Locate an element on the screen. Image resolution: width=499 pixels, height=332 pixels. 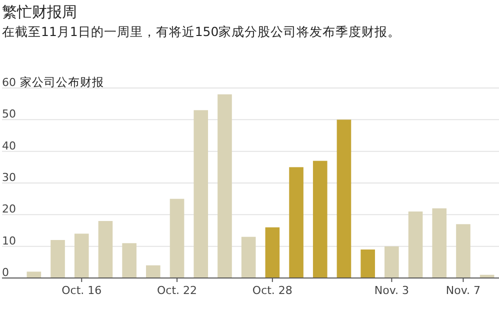
y-tick-label: 30 is located at coordinates (9, 177).